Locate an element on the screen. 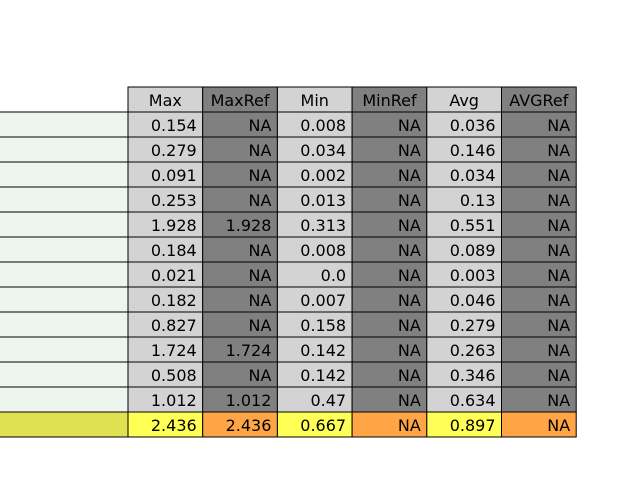  table-cell-value: 0.184 is located at coordinates (174, 250).